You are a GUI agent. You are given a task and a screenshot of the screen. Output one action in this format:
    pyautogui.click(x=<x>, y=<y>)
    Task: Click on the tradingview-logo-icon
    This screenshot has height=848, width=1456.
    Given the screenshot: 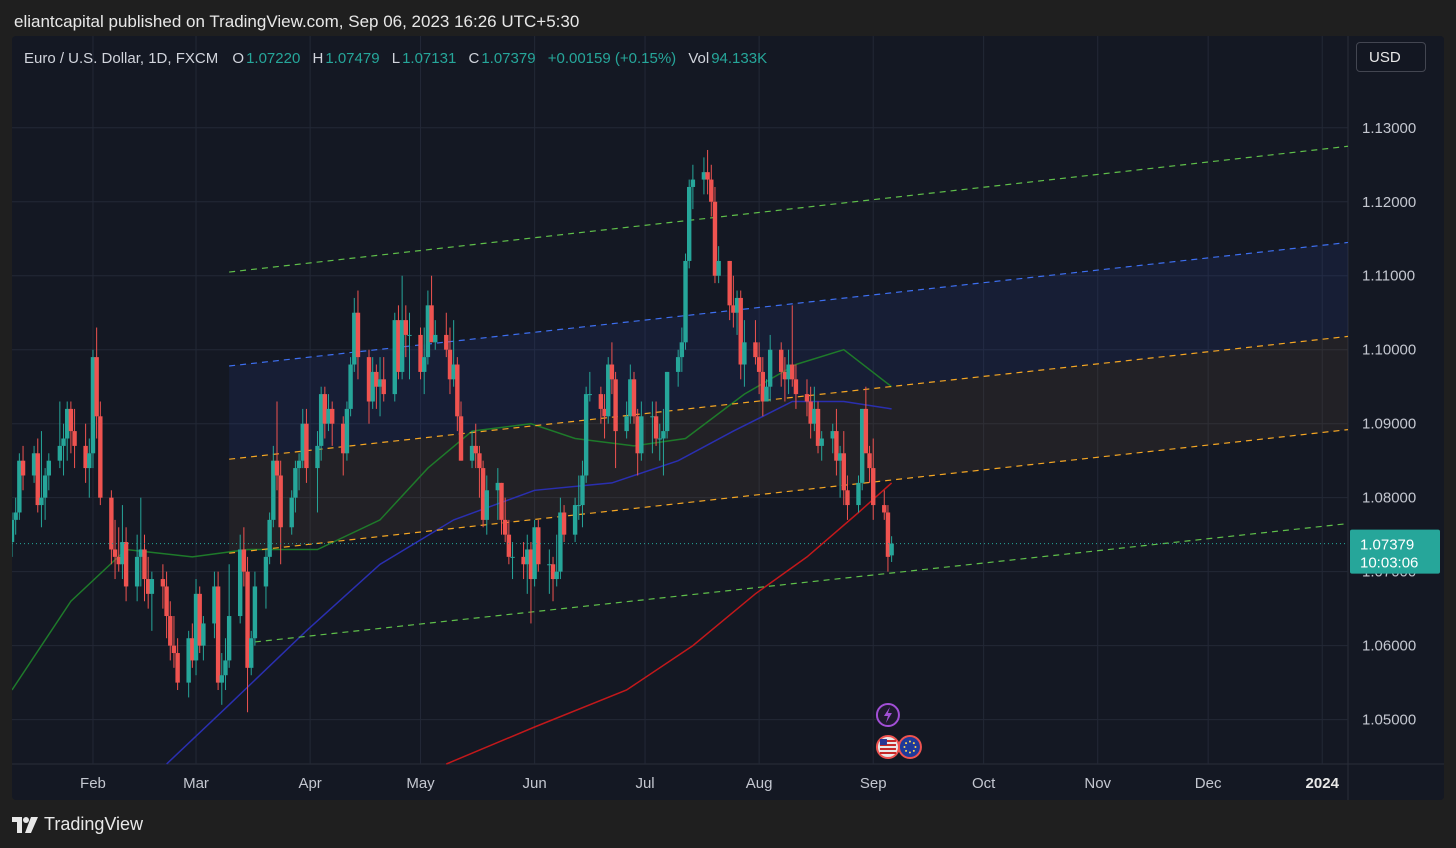 What is the action you would take?
    pyautogui.click(x=25, y=824)
    